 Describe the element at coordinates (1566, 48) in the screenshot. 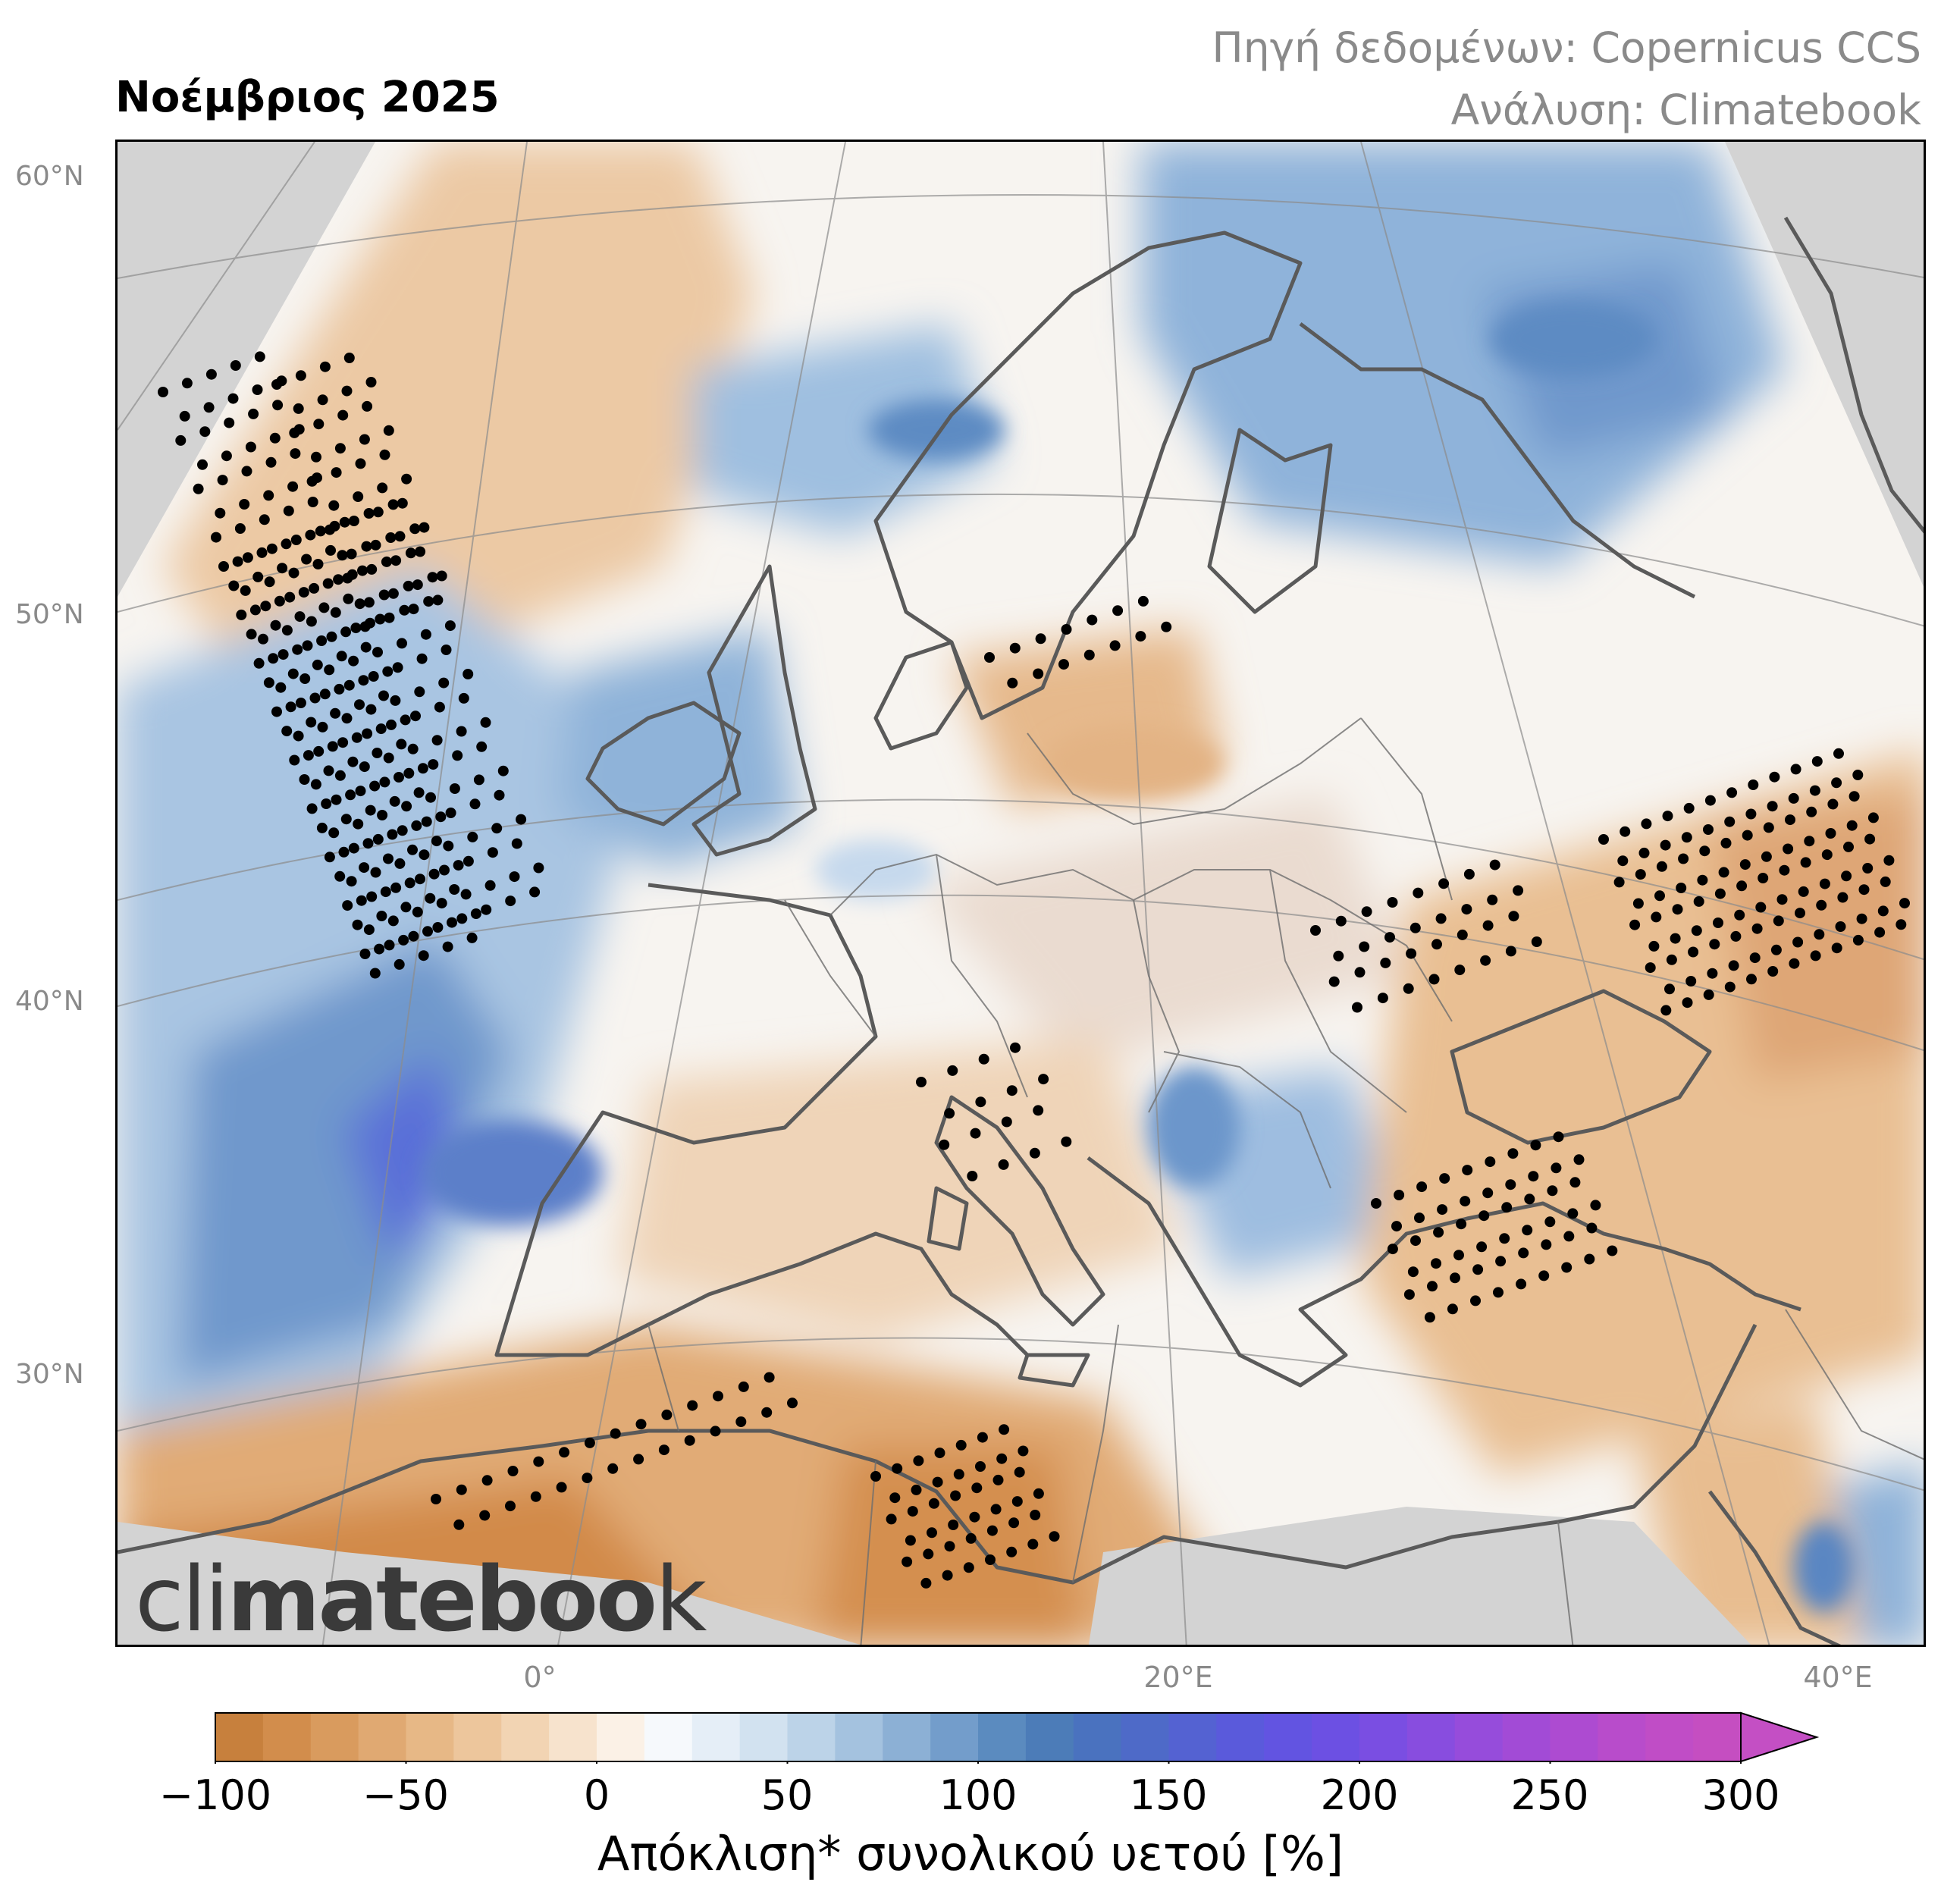

I see `data-source-line: Πηγή δεδομένων: Copernicus CCS` at that location.